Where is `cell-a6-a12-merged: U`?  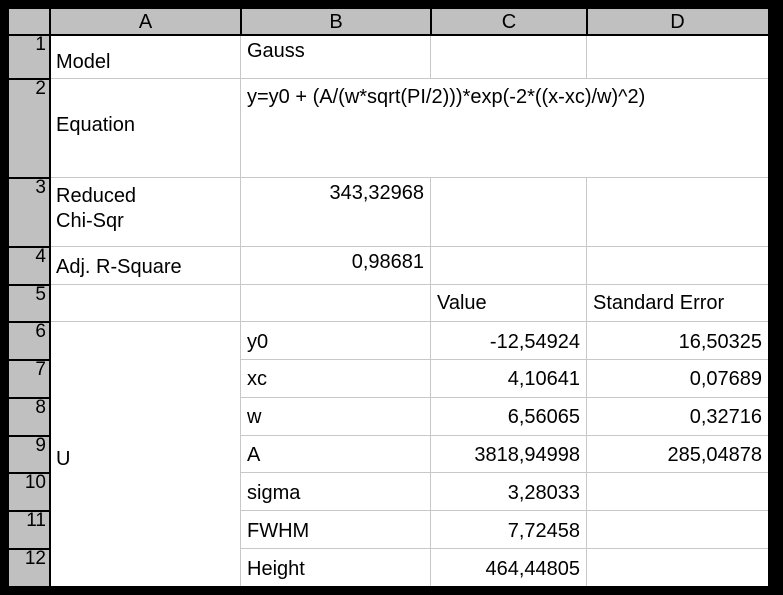 cell-a6-a12-merged: U is located at coordinates (63, 459).